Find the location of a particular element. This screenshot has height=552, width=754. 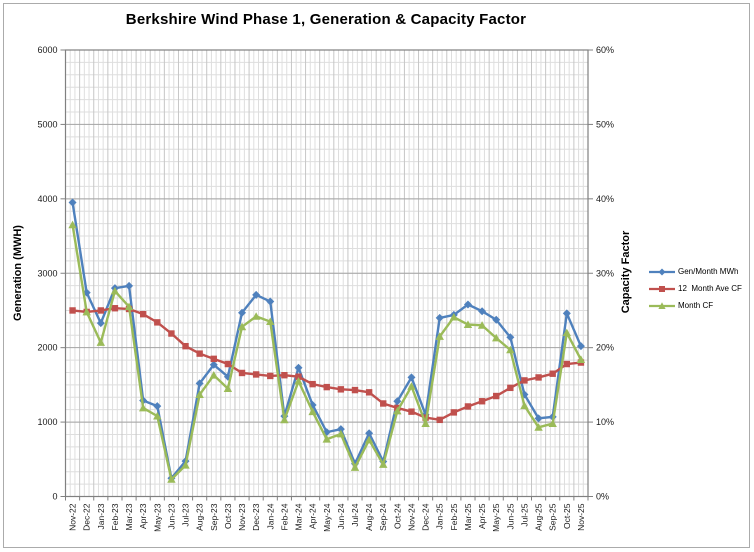

x-tick-label: Aug-23 is located at coordinates (200, 517).